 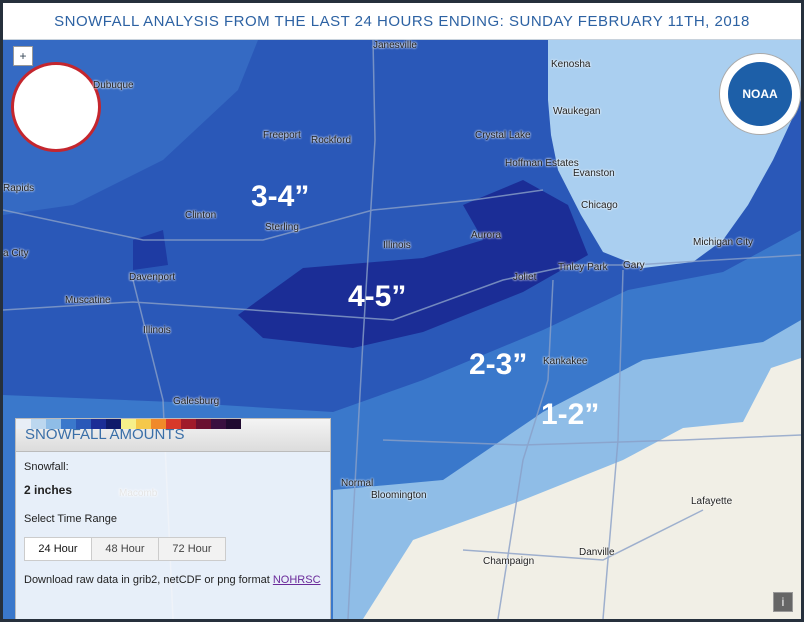 What do you see at coordinates (599, 205) in the screenshot?
I see `place-label: Chicago` at bounding box center [599, 205].